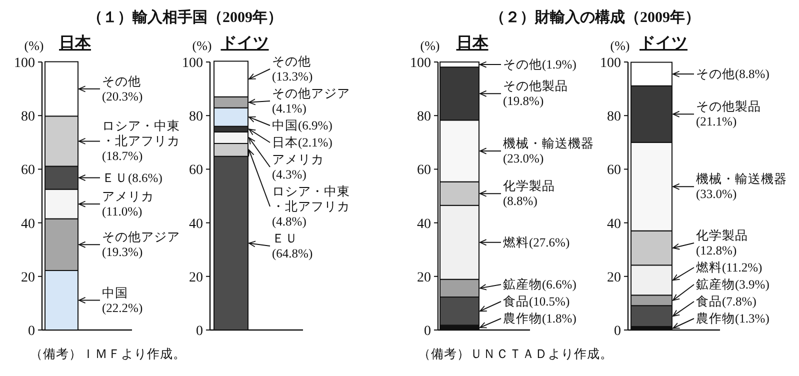 This screenshot has width=799, height=376. Describe the element at coordinates (185, 17) in the screenshot. I see `text: （１）輸入相手国（2009年）` at that location.